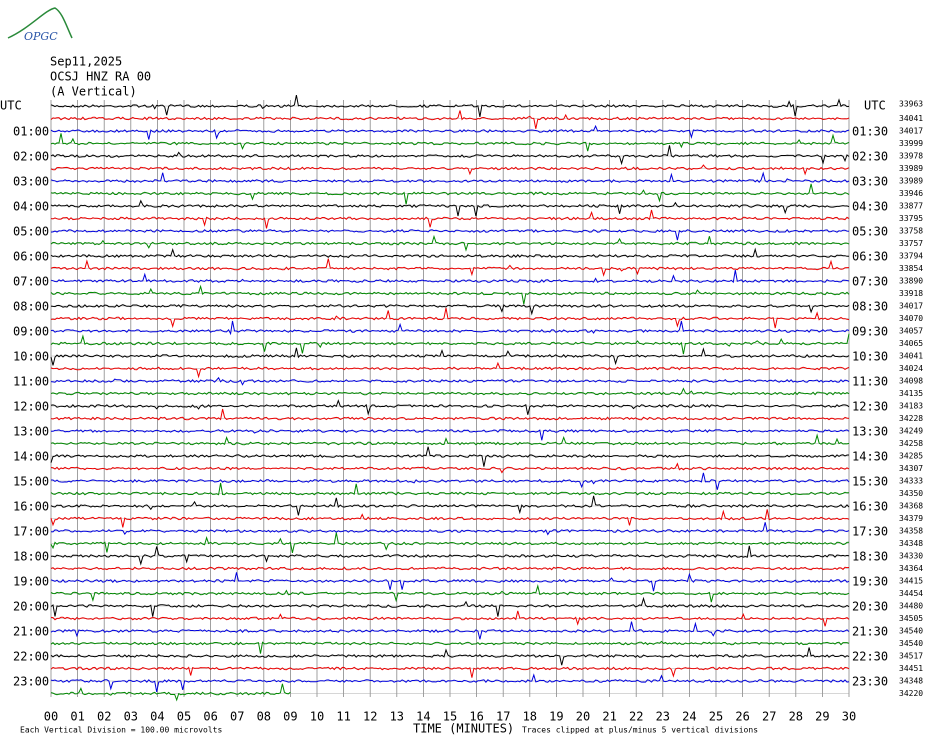 The image size is (930, 744). I want to click on left-time-label: 18:00, so click(31, 557).